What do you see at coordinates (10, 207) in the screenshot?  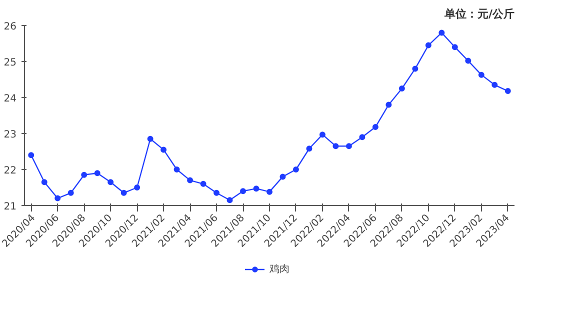 I see `y-tick-label: 21` at bounding box center [10, 207].